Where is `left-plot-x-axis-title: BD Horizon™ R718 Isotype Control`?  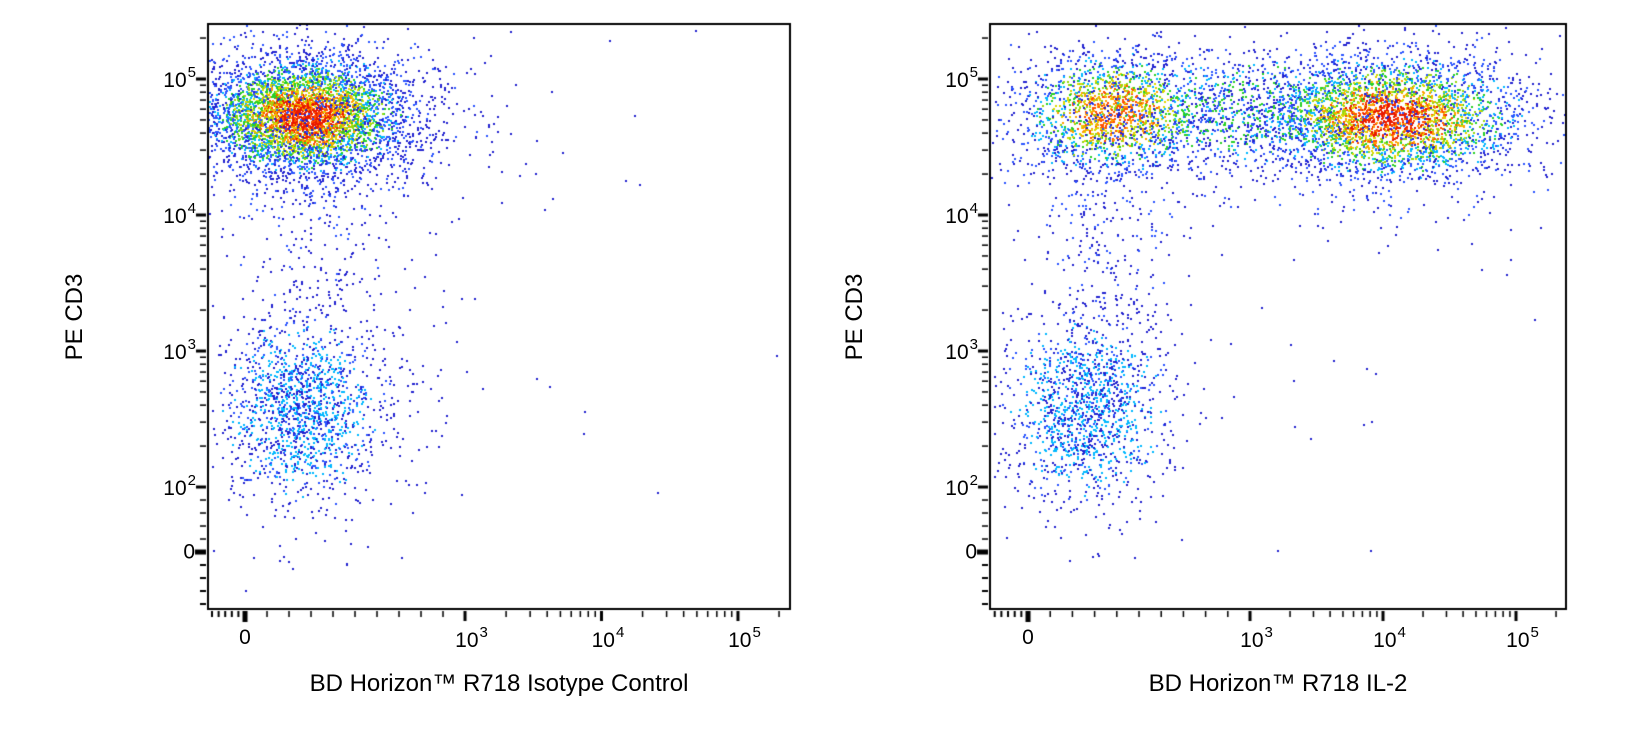 left-plot-x-axis-title: BD Horizon™ R718 Isotype Control is located at coordinates (499, 683).